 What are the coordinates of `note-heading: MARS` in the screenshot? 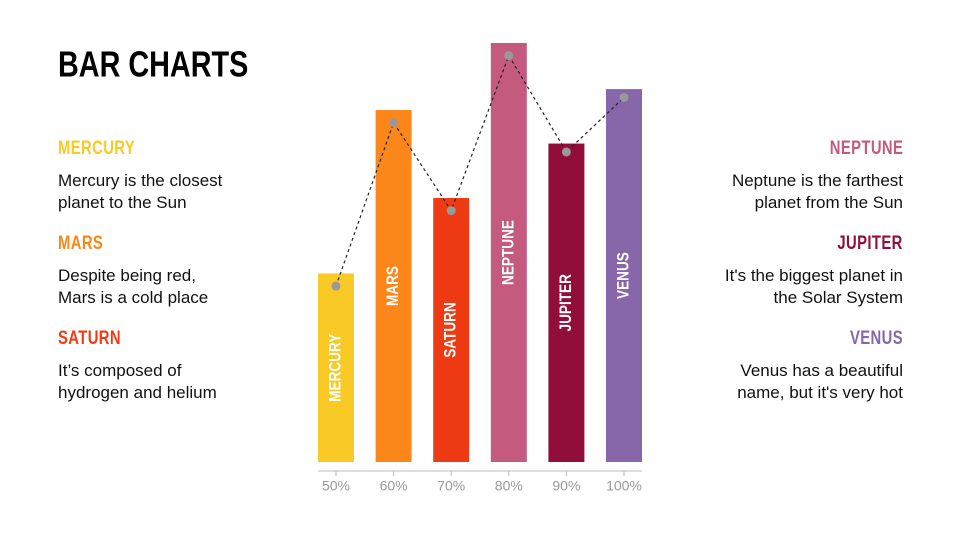 It's located at (81, 243).